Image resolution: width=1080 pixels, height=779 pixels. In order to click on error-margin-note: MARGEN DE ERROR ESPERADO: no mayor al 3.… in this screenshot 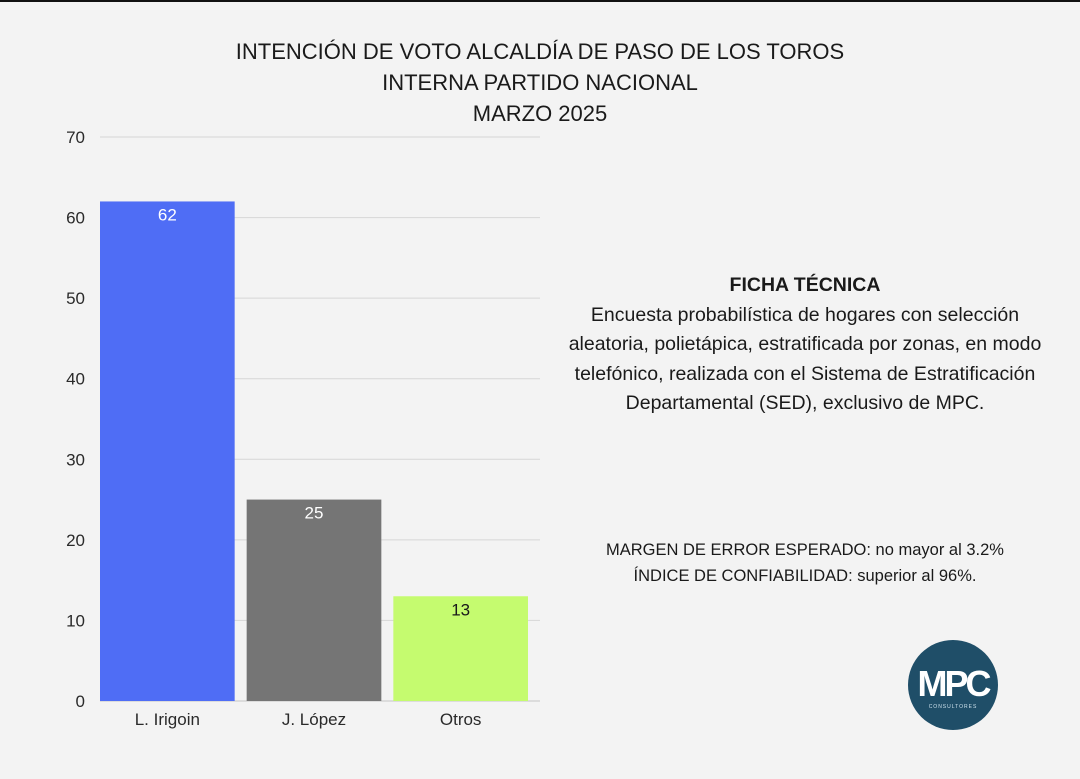, I will do `click(805, 563)`.